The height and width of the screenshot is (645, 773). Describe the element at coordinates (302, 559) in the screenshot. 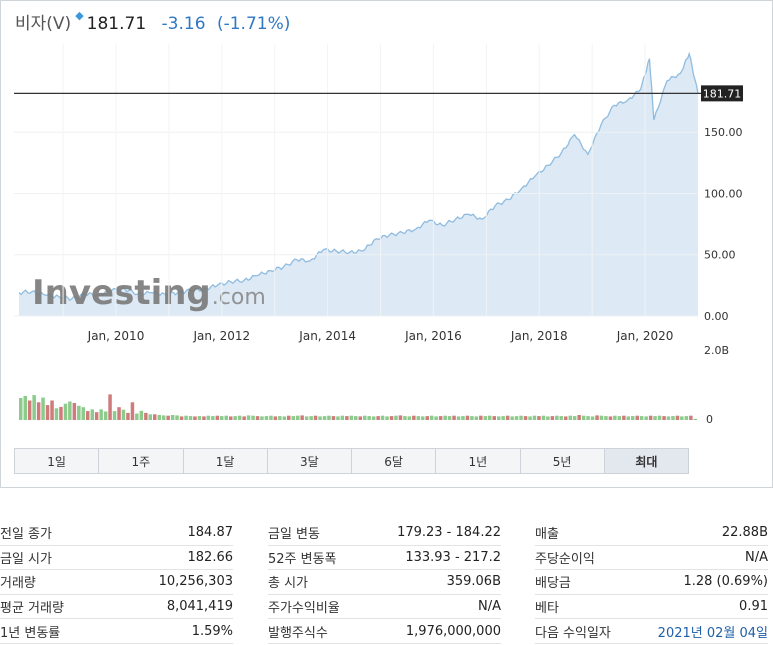

I see `stat-label: 52주 변동폭` at that location.